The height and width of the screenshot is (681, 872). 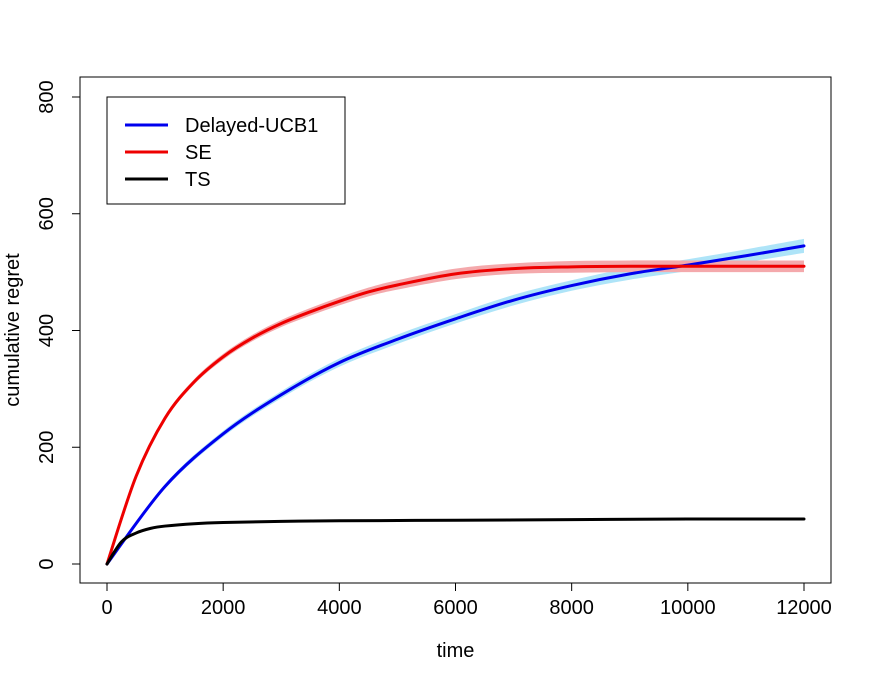 What do you see at coordinates (226, 150) in the screenshot?
I see `legend: Delayed-UCB1 SE TS` at bounding box center [226, 150].